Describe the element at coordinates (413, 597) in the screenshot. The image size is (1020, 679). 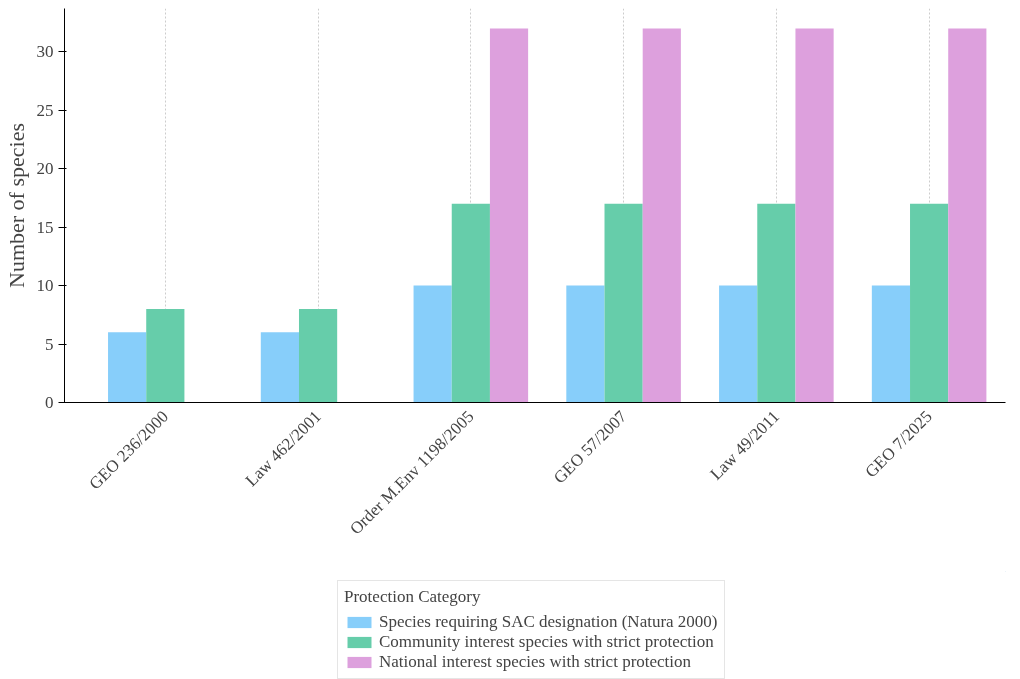
I see `legend-title: Protection Category` at that location.